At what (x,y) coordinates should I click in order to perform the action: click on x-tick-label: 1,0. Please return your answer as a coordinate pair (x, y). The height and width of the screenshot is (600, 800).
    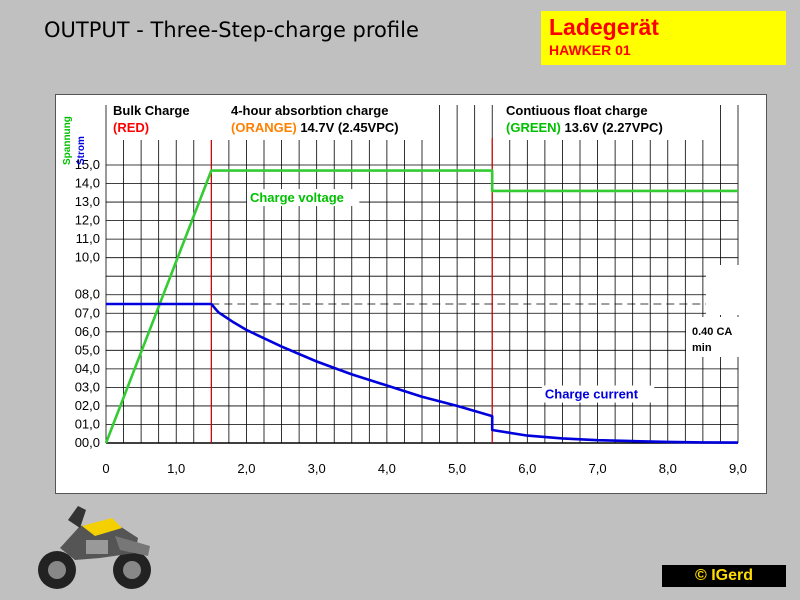
    Looking at the image, I should click on (176, 468).